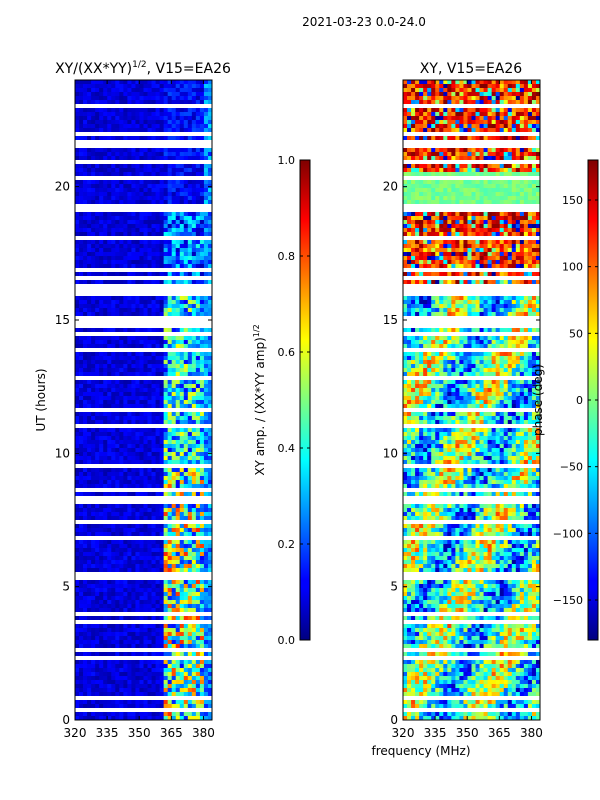  I want to click on figure-title: 2021-03-23 0.0-24.0, so click(364, 22).